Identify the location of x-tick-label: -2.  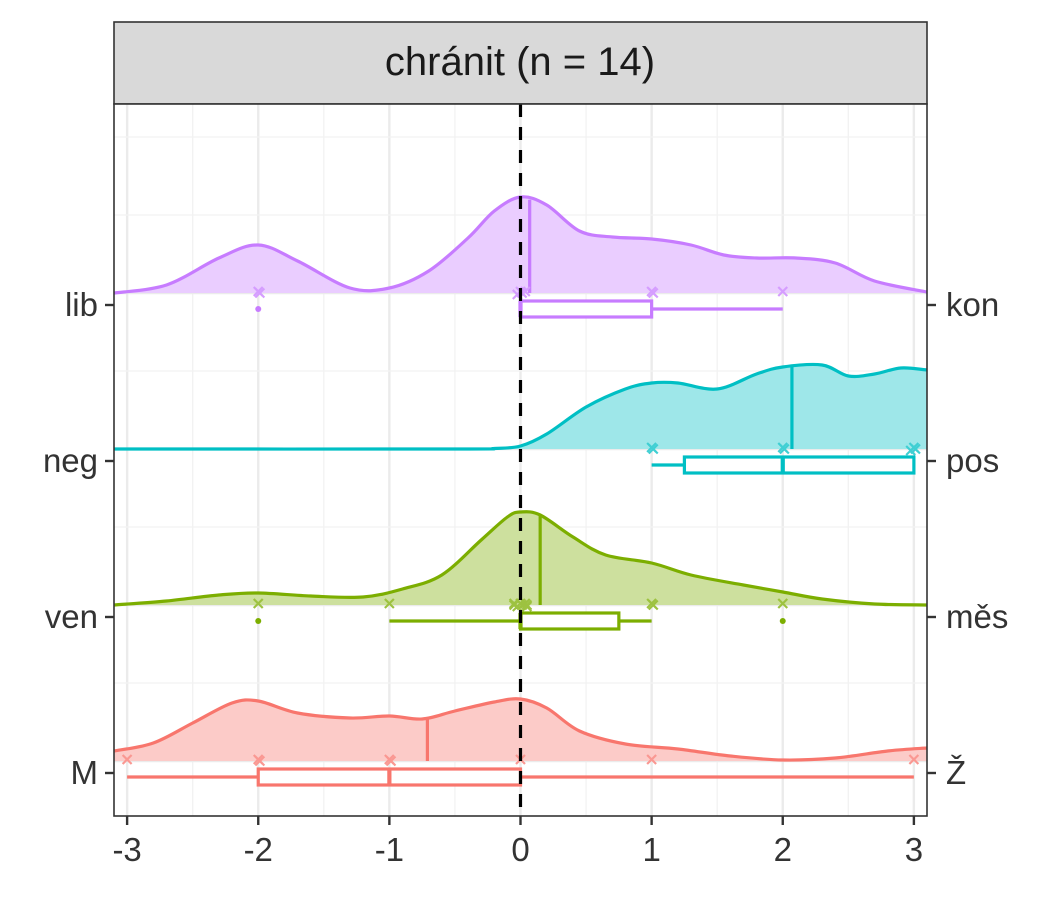
(258, 849).